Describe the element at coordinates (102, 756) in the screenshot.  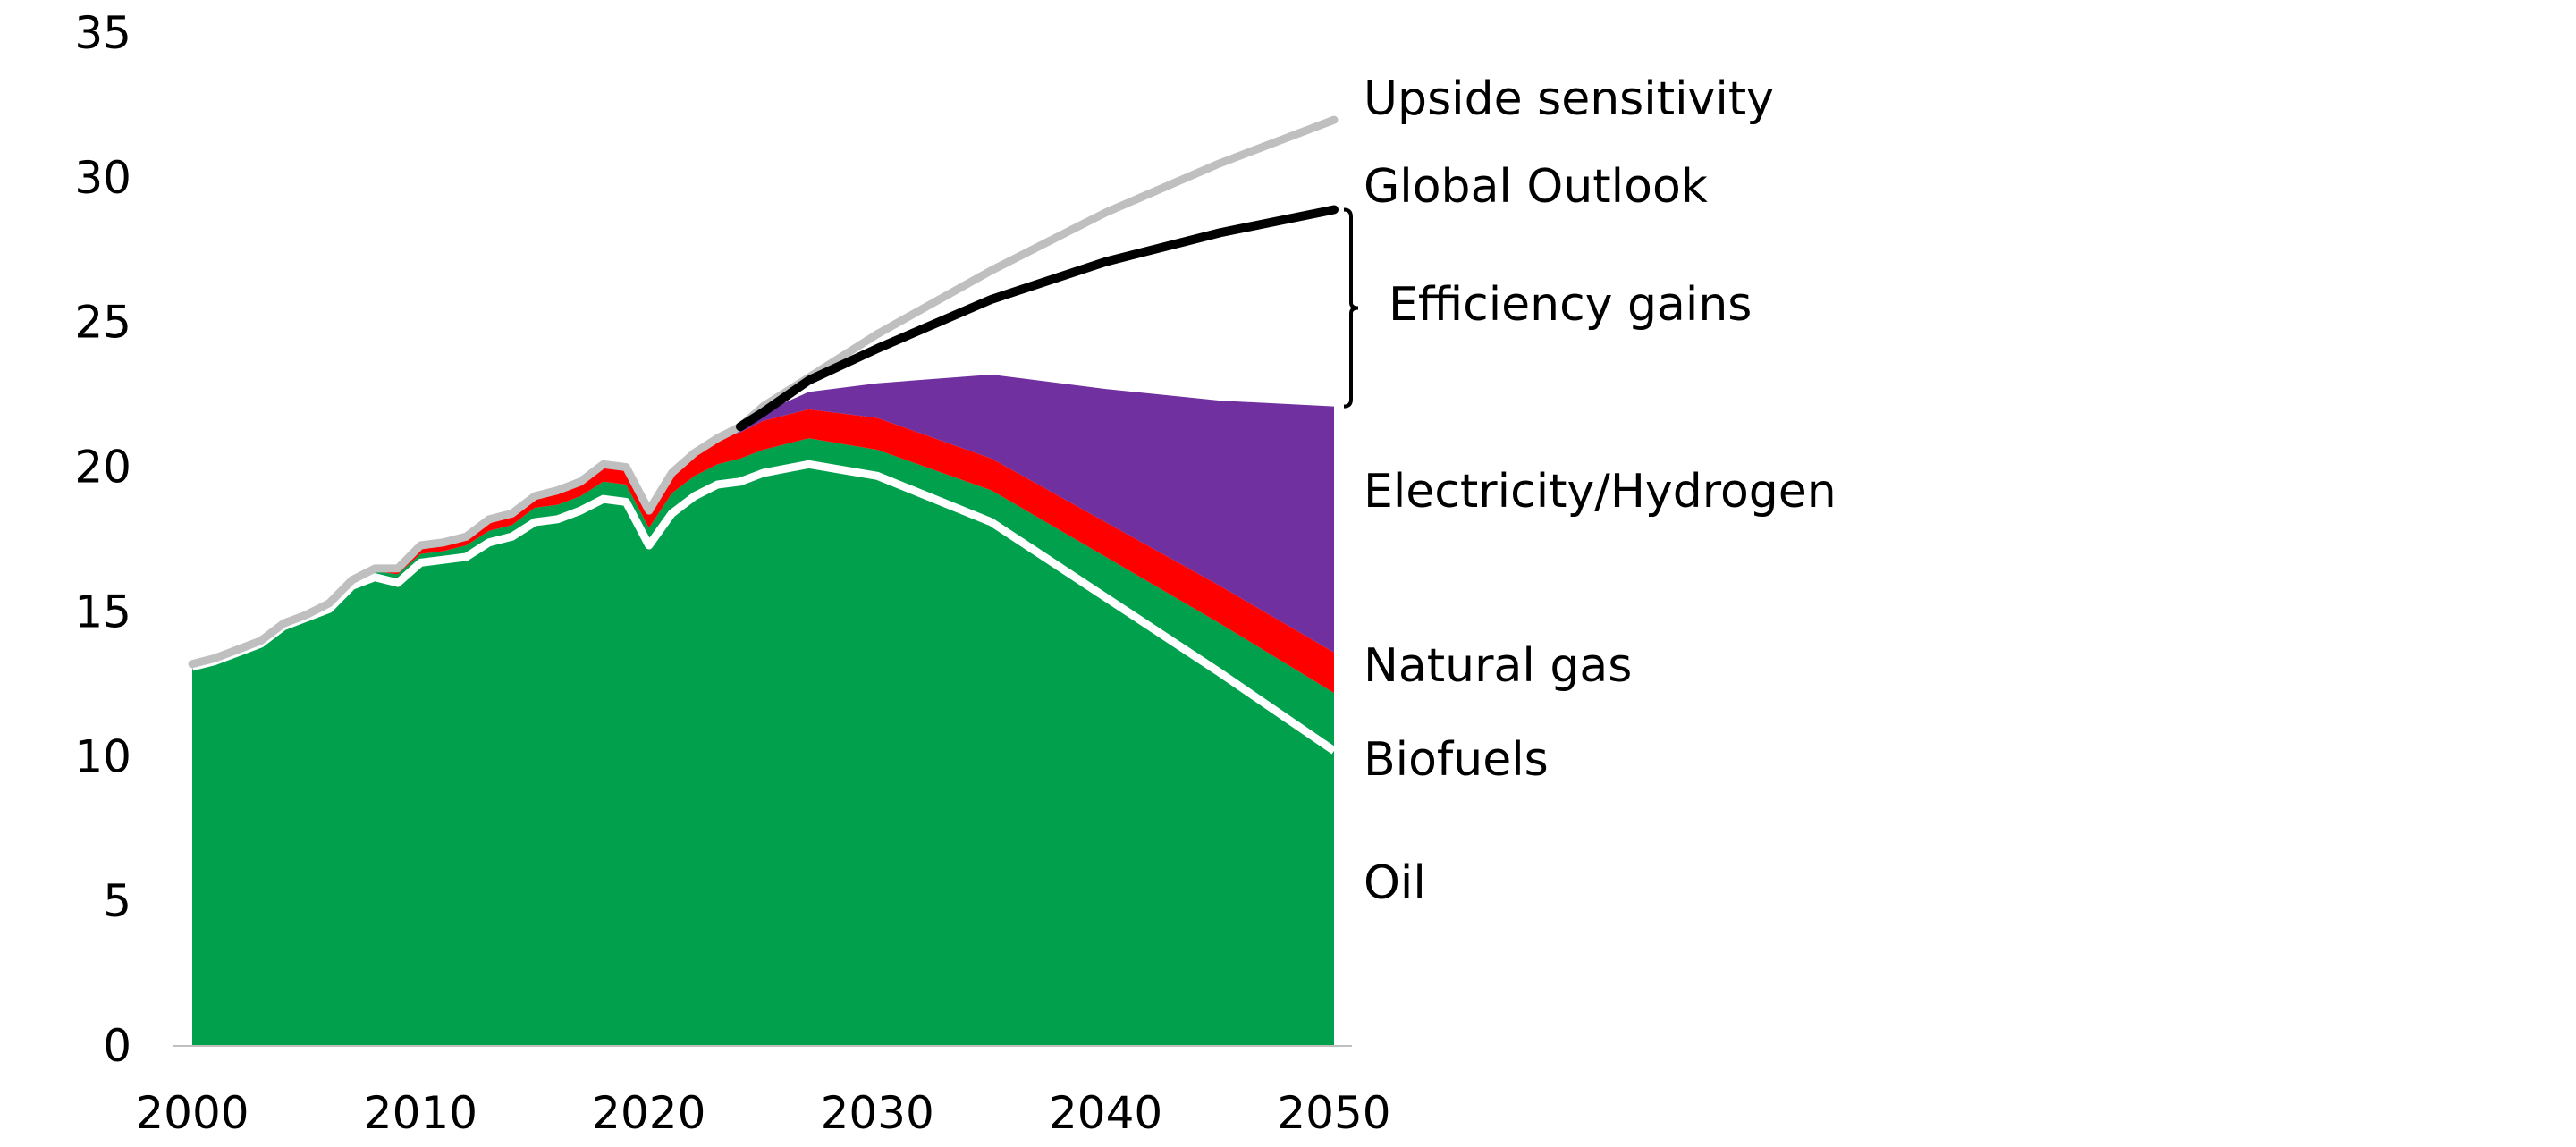
I see `y-tick-label: 10` at that location.